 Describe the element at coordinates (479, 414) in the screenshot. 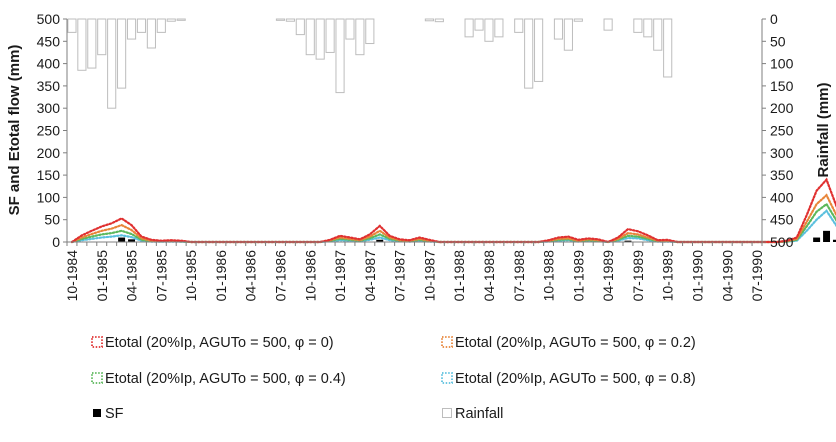

I see `legend-label: Rainfall` at that location.